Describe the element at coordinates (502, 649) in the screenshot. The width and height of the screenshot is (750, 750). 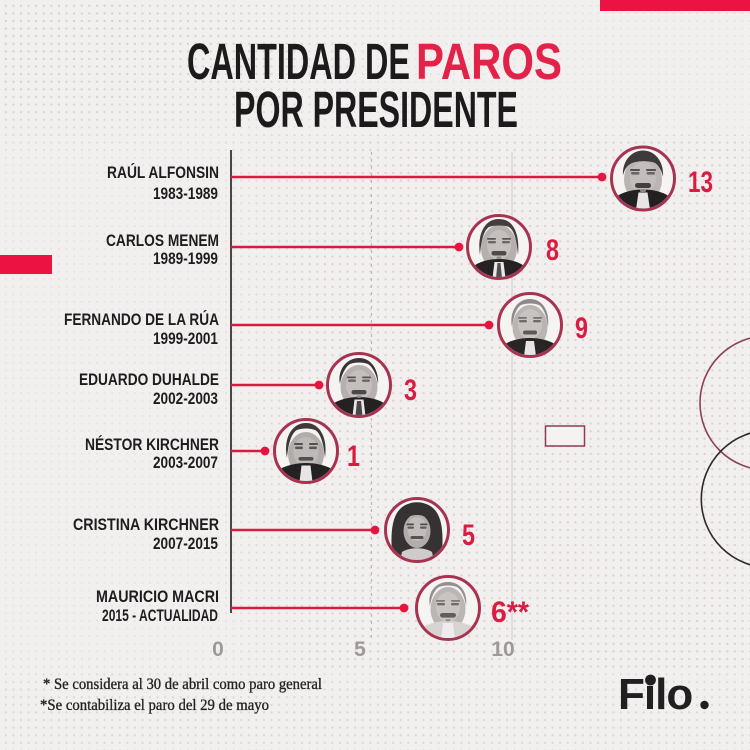
I see `svg-text: 10` at that location.